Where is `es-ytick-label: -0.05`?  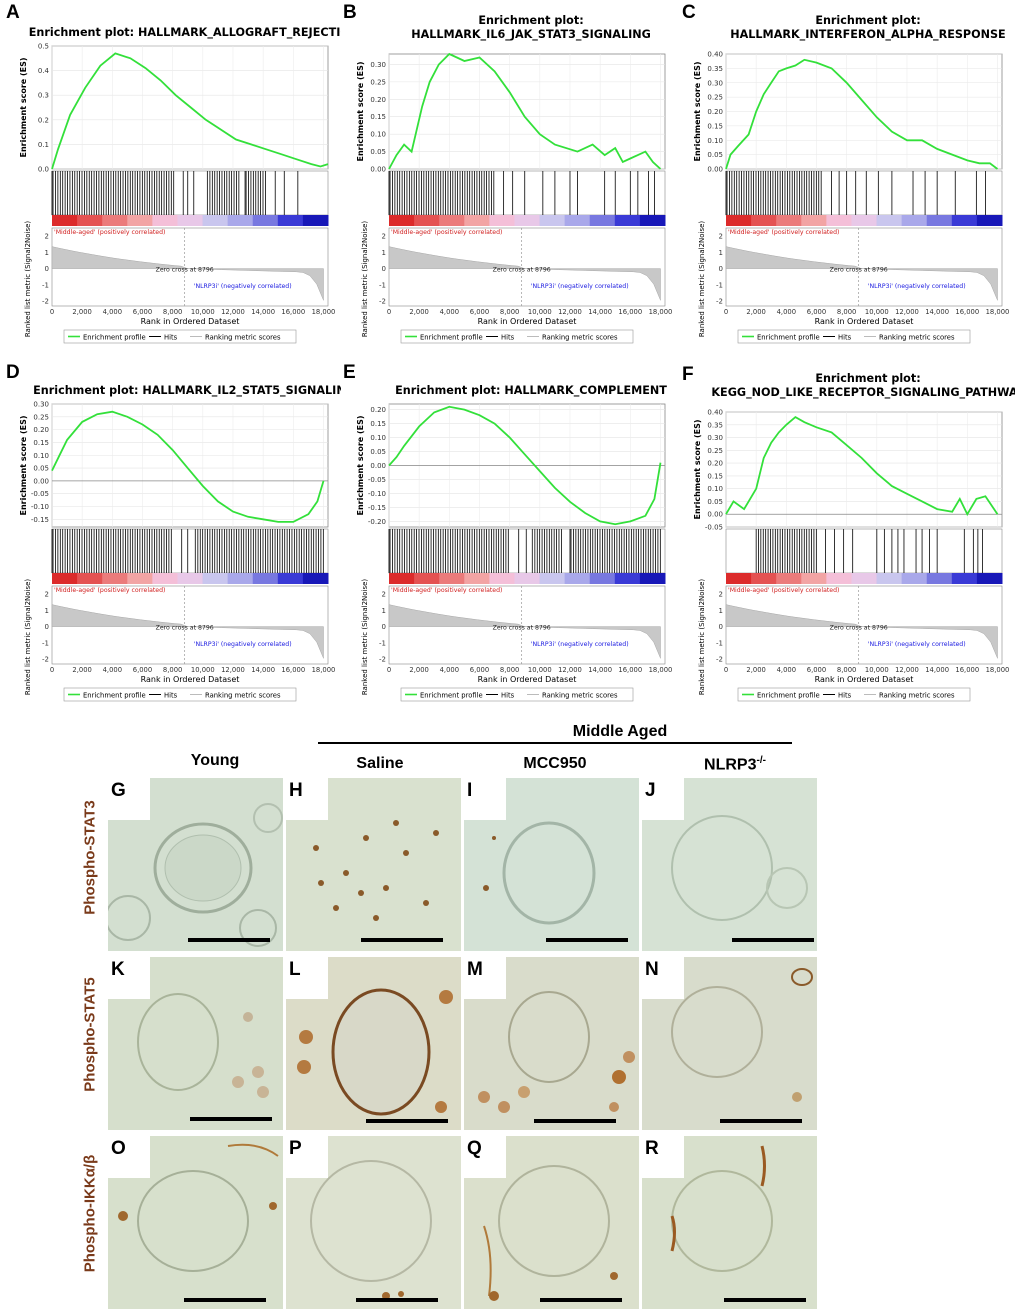
es-ytick-label: -0.05 is located at coordinates (714, 528).